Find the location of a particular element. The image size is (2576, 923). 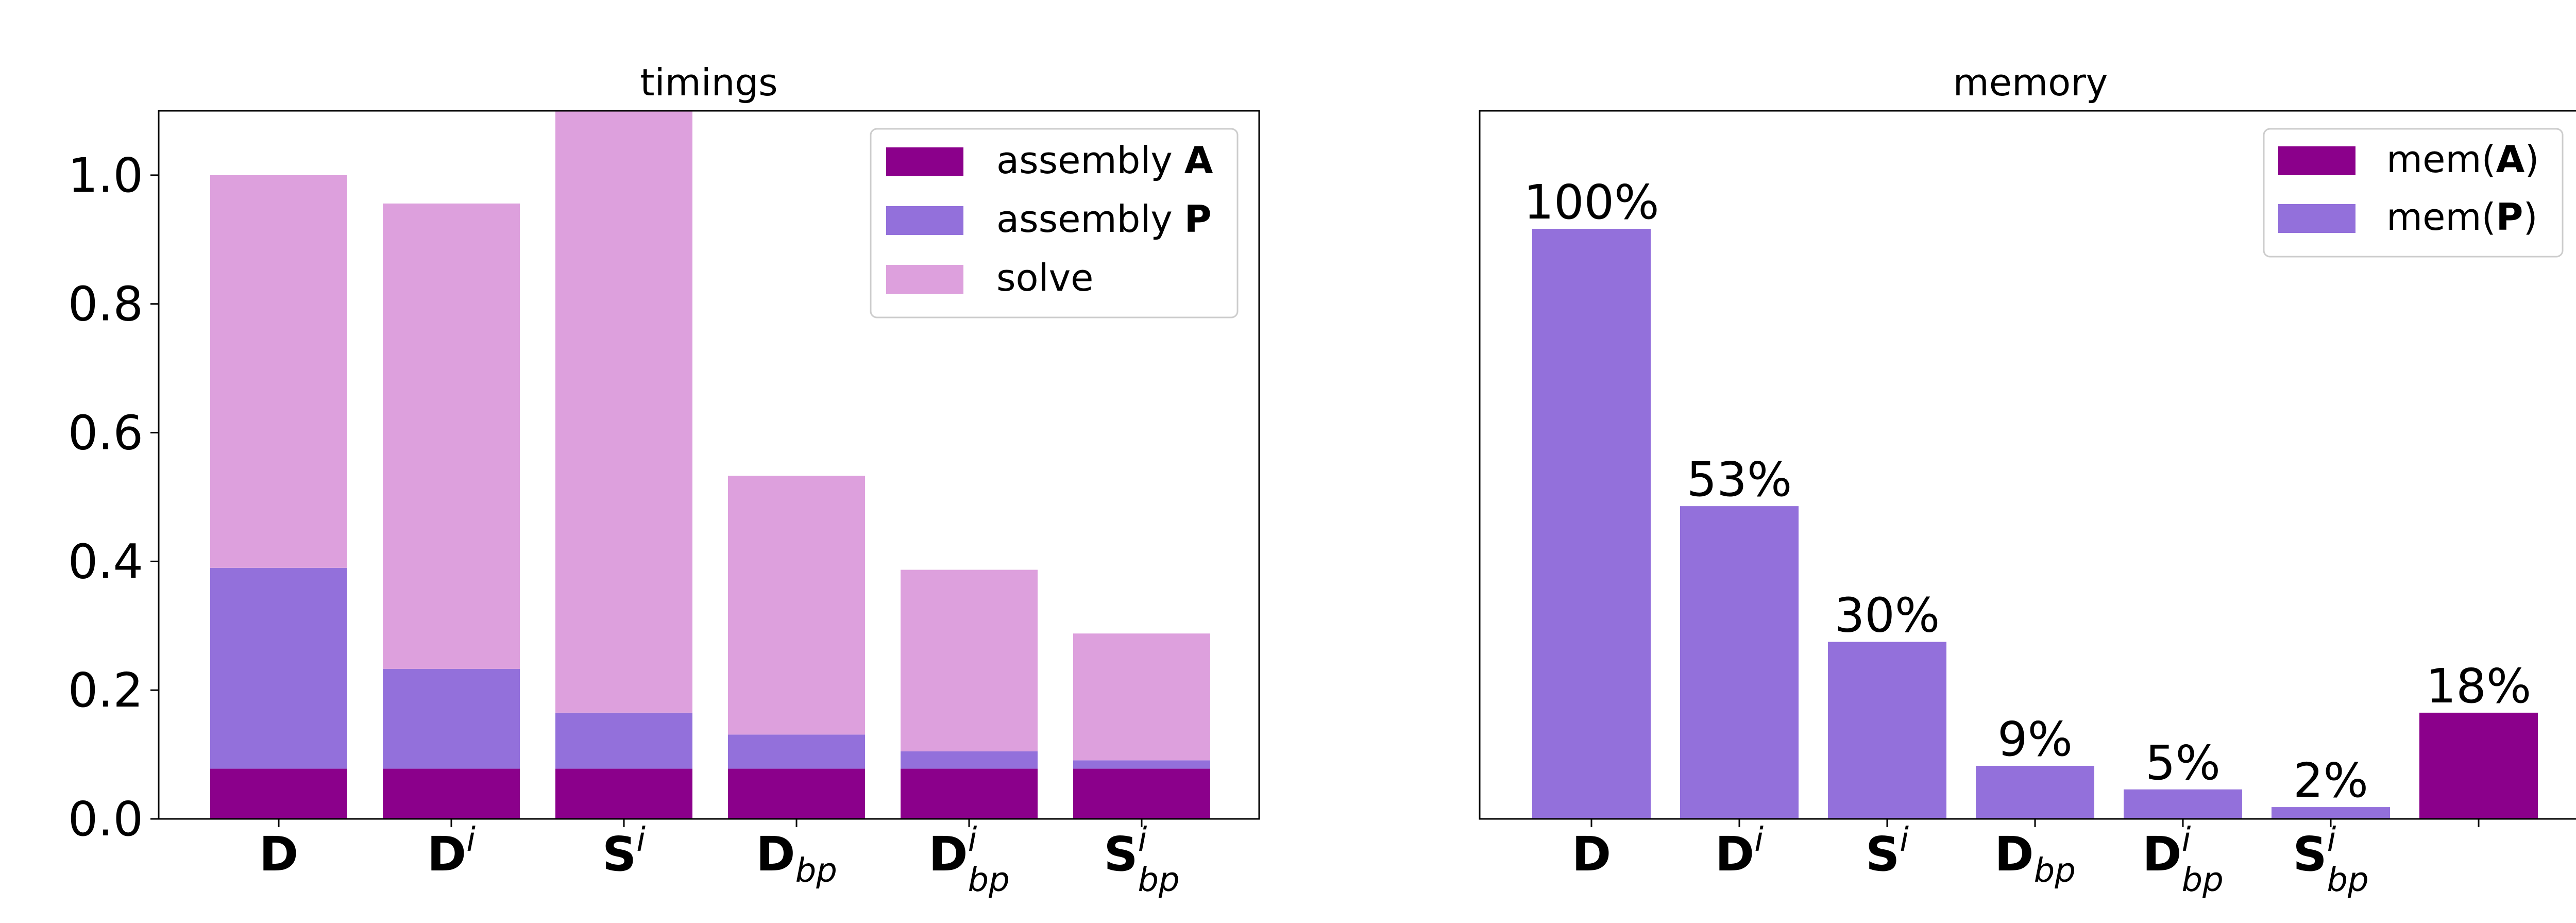

y-tick-label: 0.8 is located at coordinates (105, 304).